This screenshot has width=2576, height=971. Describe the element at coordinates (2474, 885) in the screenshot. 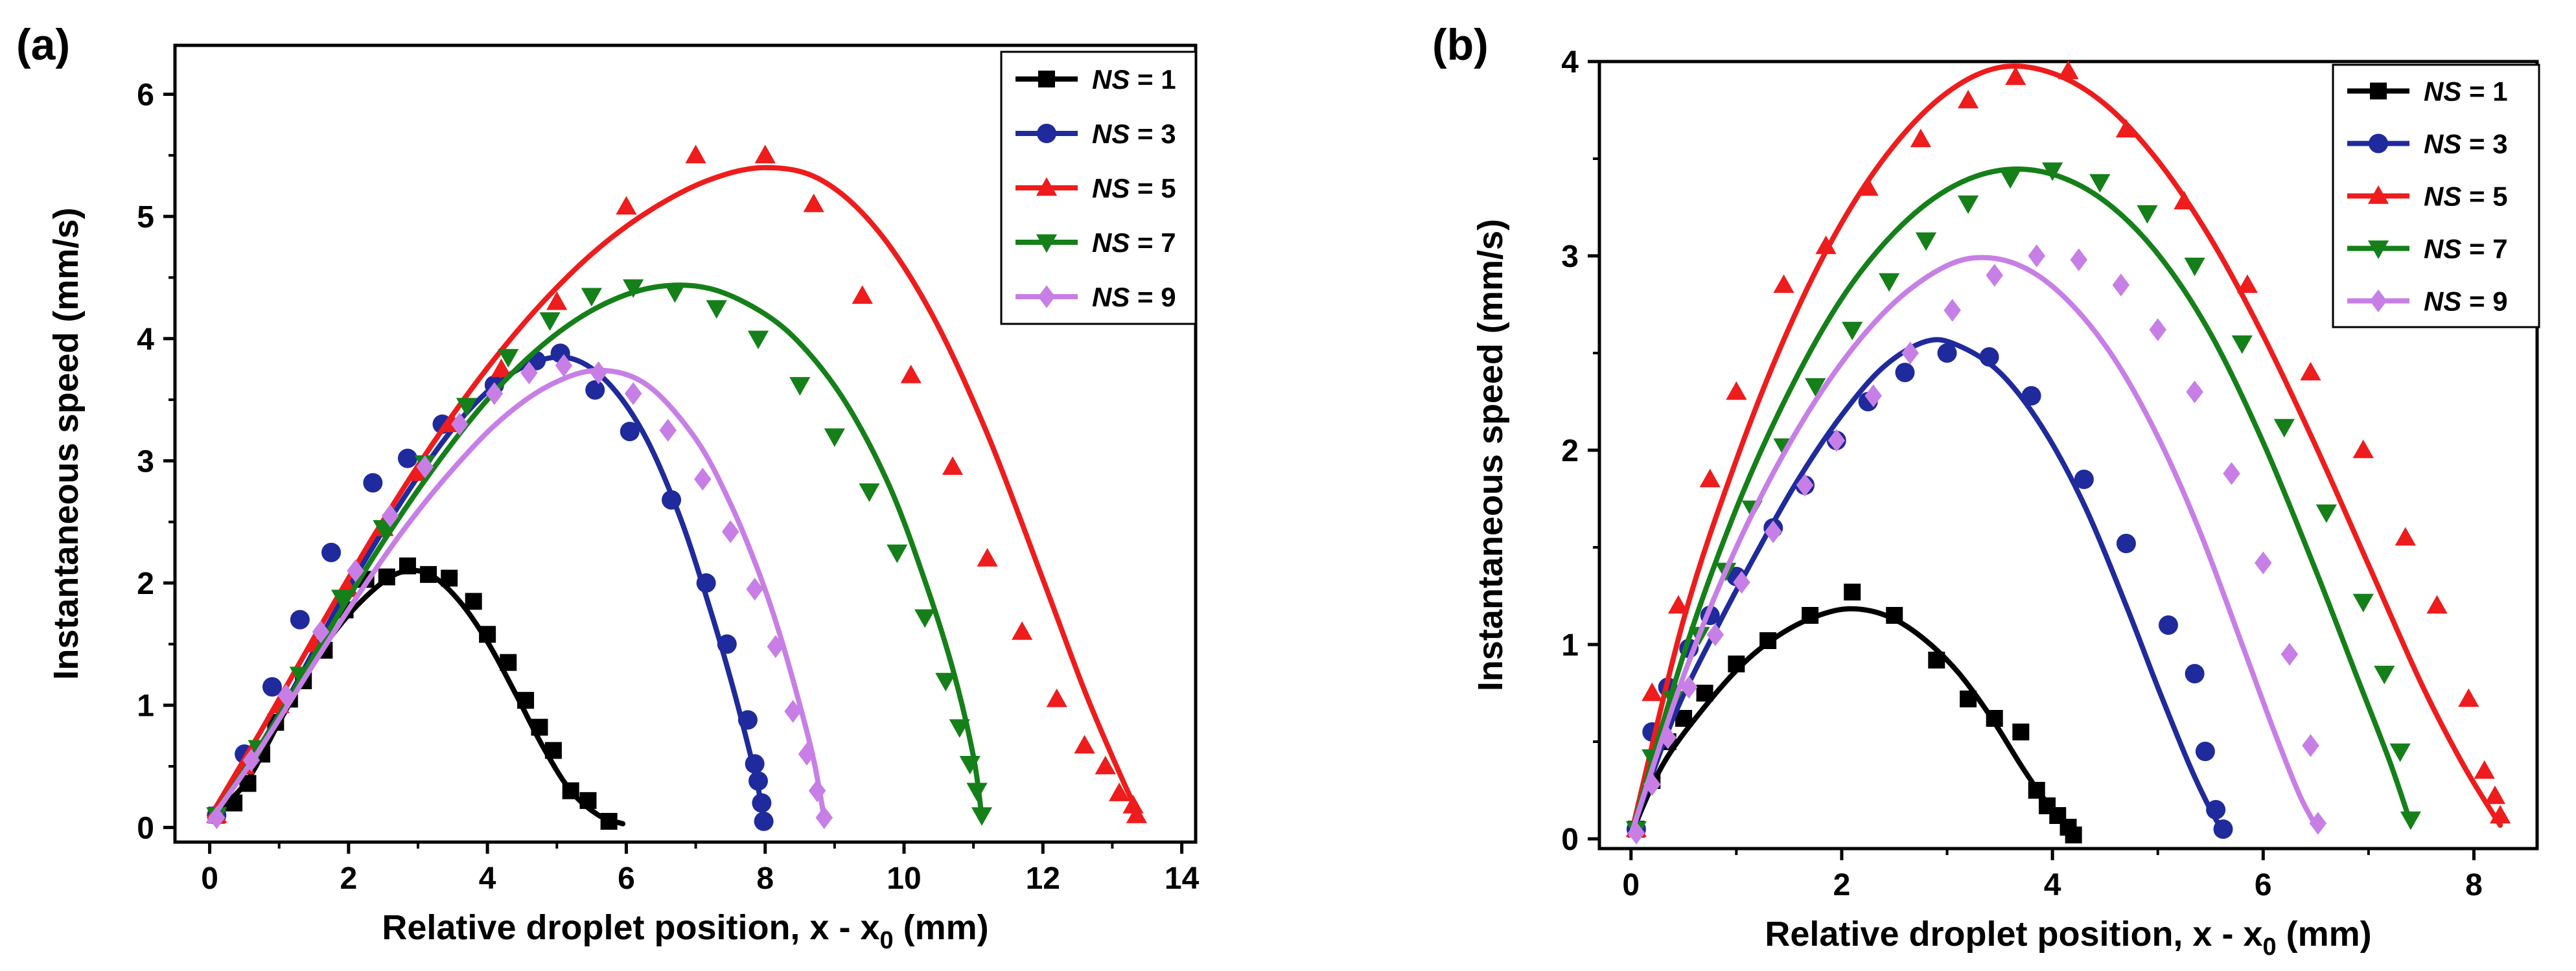

I see `x-tick-label: 8` at that location.